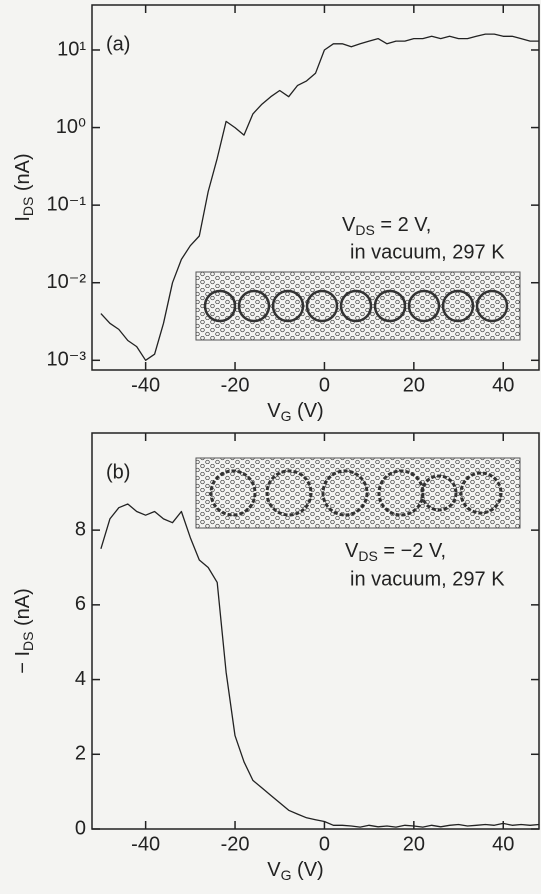  What do you see at coordinates (80, 679) in the screenshot?
I see `y-tick-label: 4` at bounding box center [80, 679].